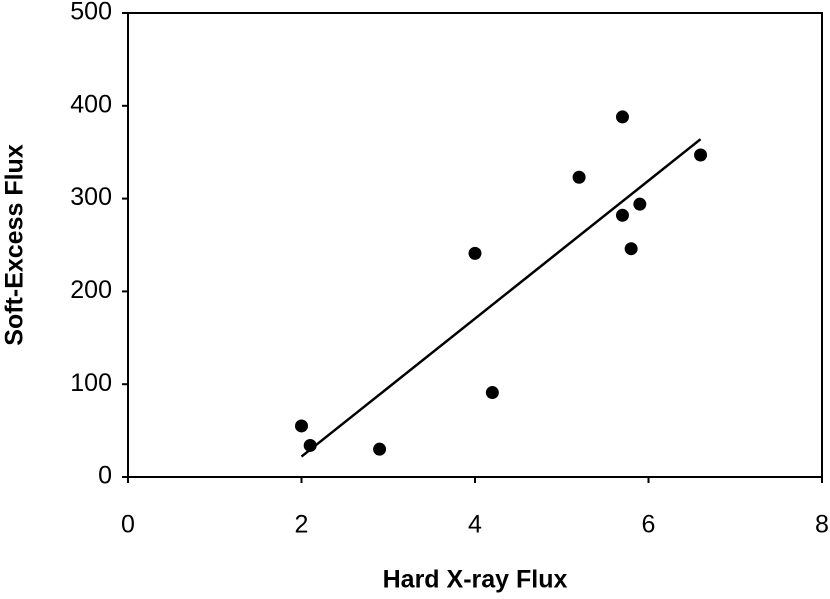 This screenshot has height=599, width=830. Describe the element at coordinates (475, 525) in the screenshot. I see `x-tick-label: 4` at that location.